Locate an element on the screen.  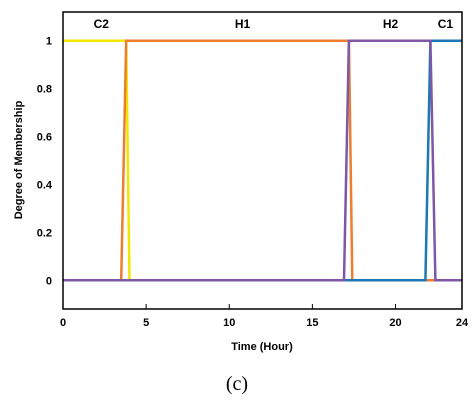
y-tick-label: 0.6 is located at coordinates (44, 138).